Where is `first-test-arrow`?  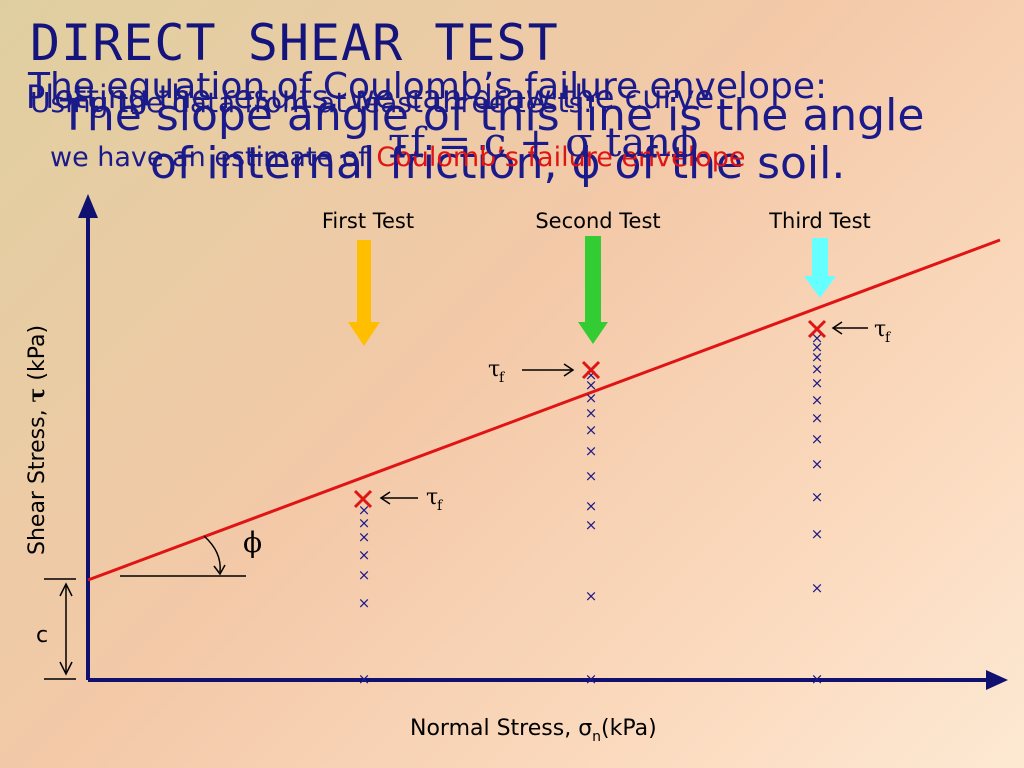
first-test-arrow is located at coordinates (364, 293).